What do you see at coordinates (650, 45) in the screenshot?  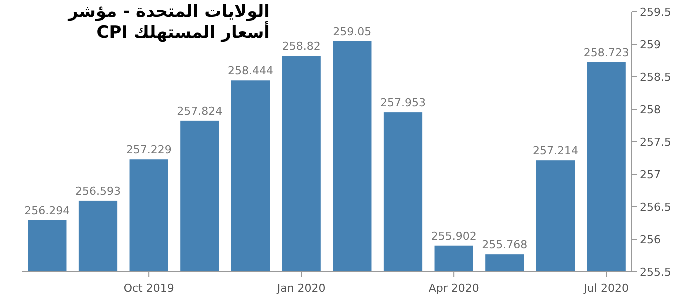 I see `y-tick-label: 259` at bounding box center [650, 45].